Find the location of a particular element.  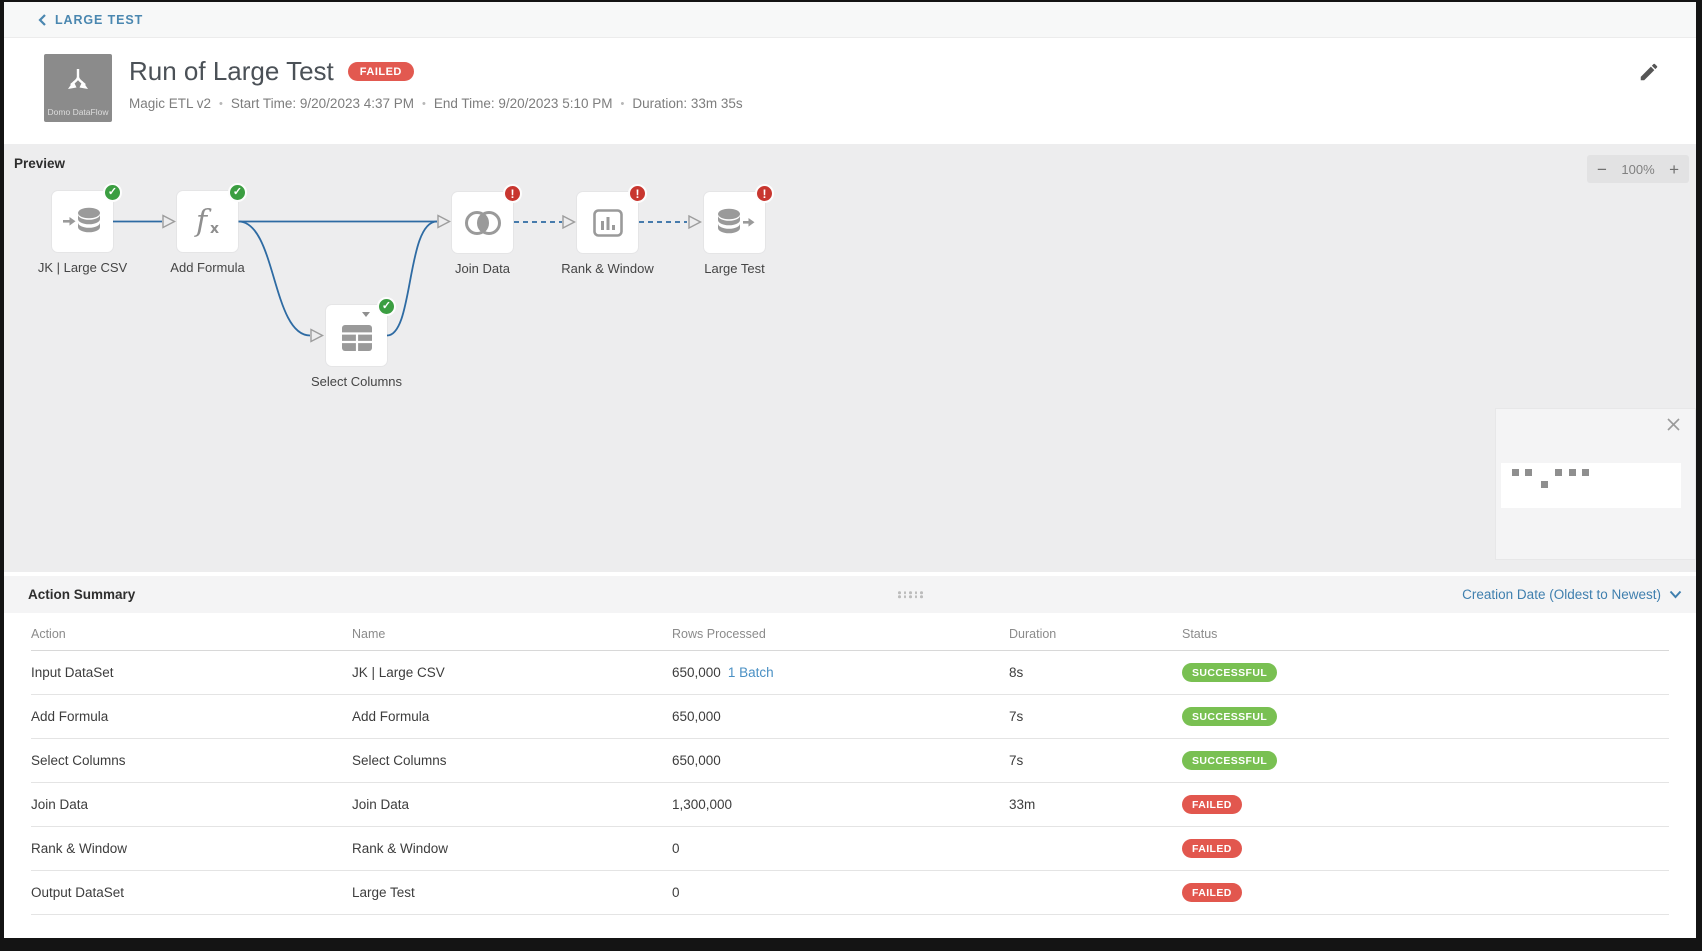

zoom-in-button: + is located at coordinates (1674, 169).